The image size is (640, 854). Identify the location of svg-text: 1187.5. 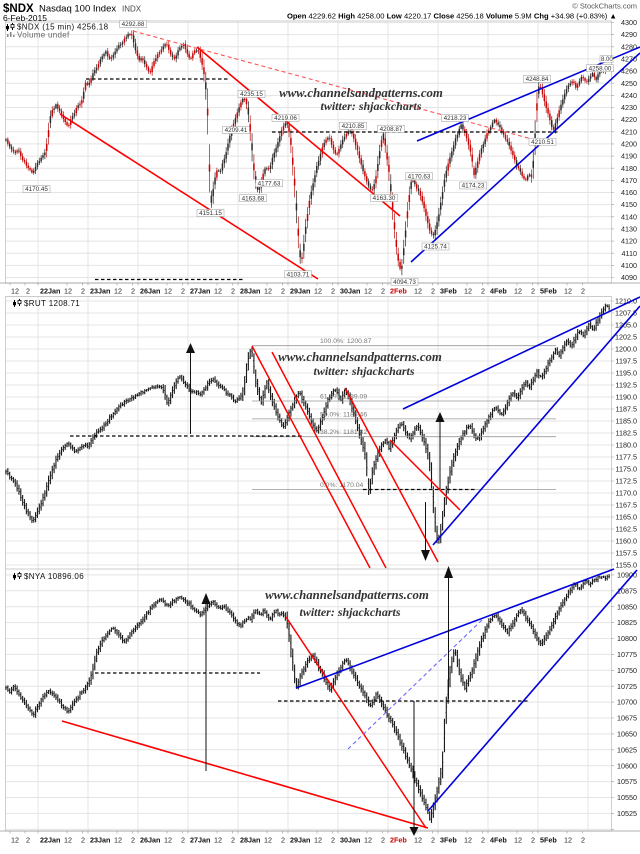
(626, 409).